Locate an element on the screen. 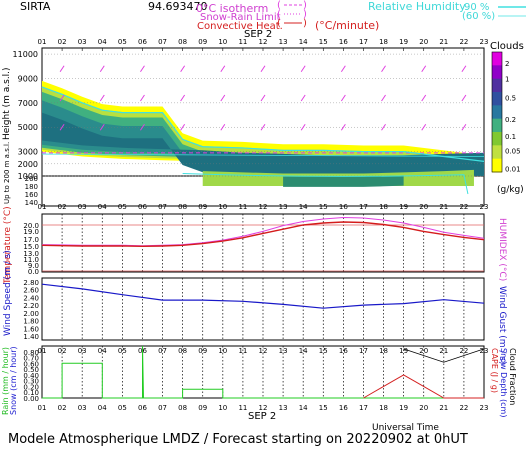 The width and height of the screenshot is (528, 450). colorbar-label: 0.05 is located at coordinates (513, 151).